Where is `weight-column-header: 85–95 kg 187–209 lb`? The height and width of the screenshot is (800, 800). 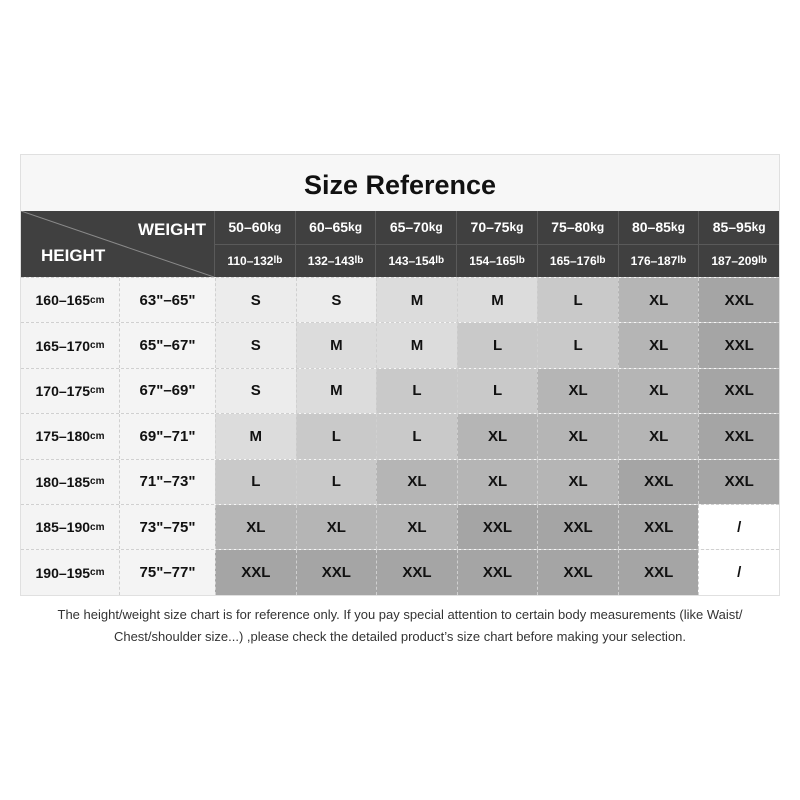
weight-column-header: 85–95 kg 187–209 lb is located at coordinates (739, 244).